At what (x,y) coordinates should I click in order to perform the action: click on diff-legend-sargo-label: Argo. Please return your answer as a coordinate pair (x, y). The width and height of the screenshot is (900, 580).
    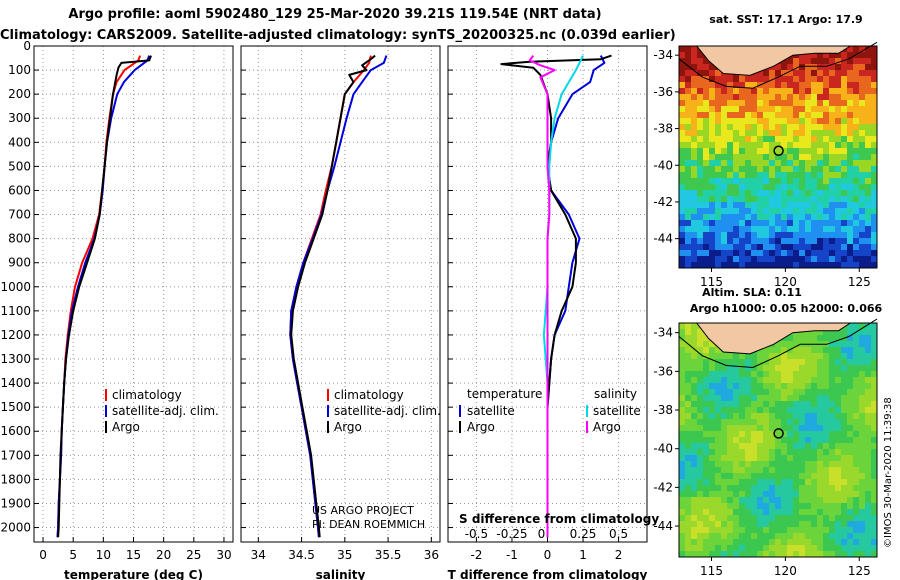
    Looking at the image, I should click on (607, 427).